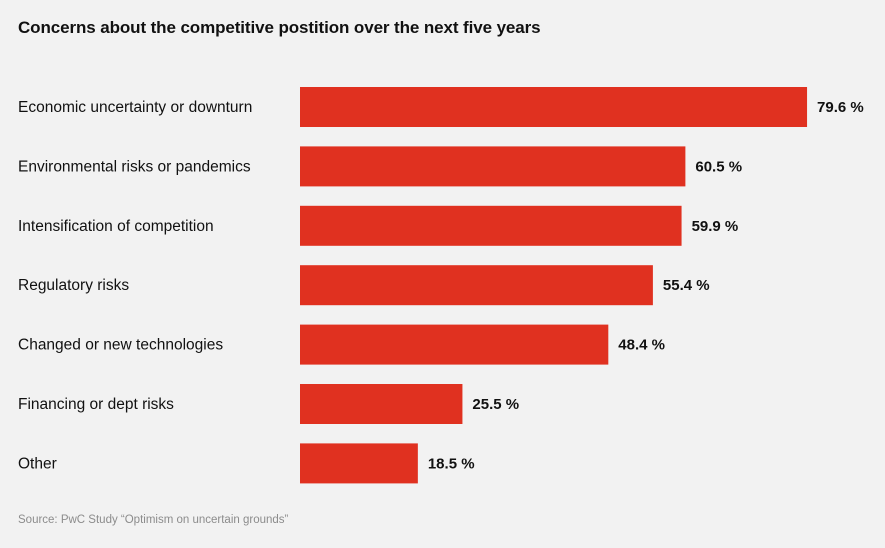 This screenshot has width=885, height=548. What do you see at coordinates (120, 345) in the screenshot?
I see `category-label: Changed or new technologies` at bounding box center [120, 345].